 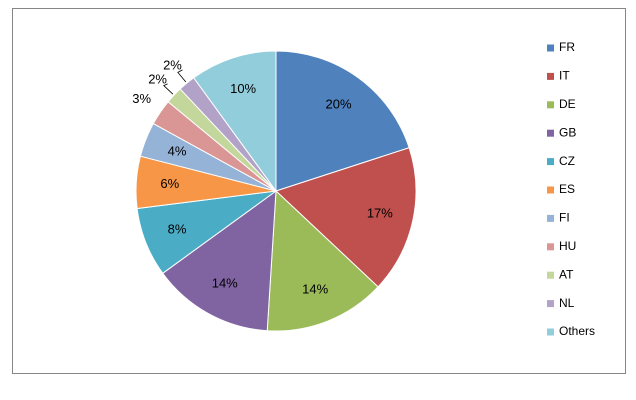 What do you see at coordinates (566, 274) in the screenshot?
I see `legend-label: AT` at bounding box center [566, 274].